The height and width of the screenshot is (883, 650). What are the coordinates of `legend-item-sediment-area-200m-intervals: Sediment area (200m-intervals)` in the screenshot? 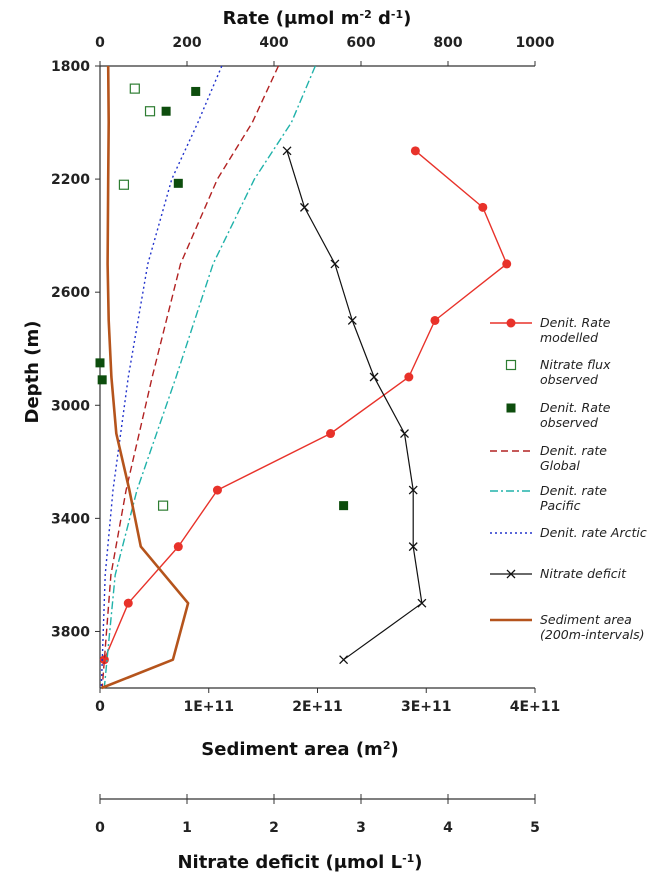 It's located at (567, 627).